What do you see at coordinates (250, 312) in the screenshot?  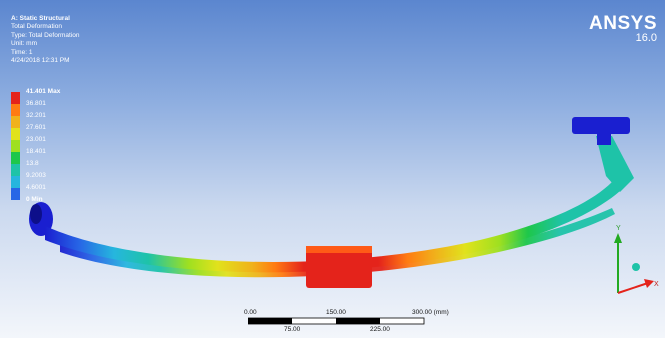 I see `scale-label: 0.00` at bounding box center [250, 312].